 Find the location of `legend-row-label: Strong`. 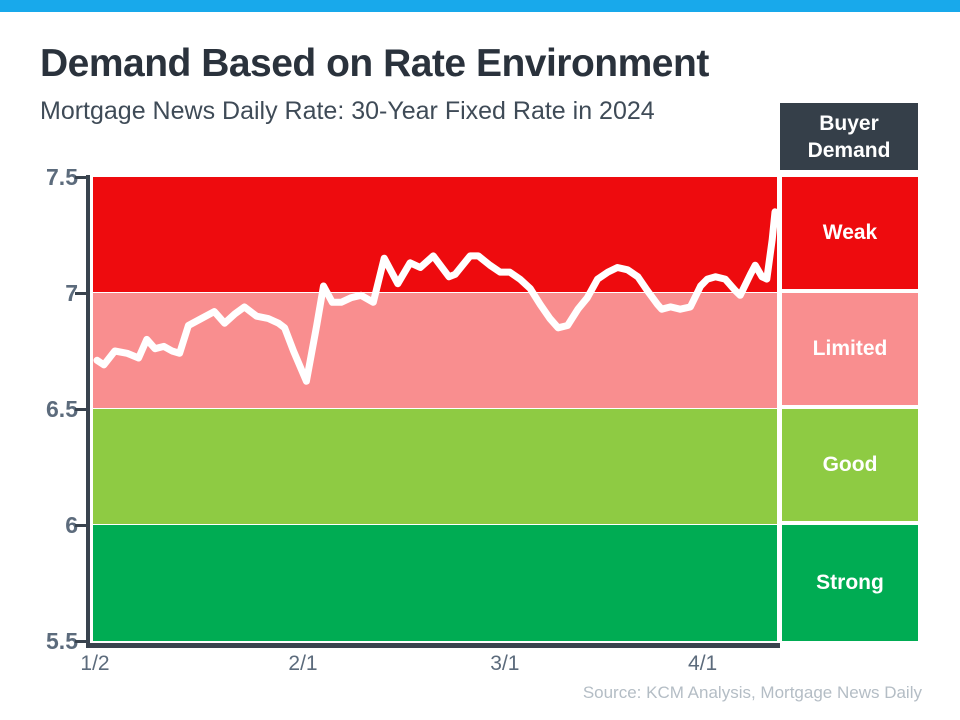

legend-row-label: Strong is located at coordinates (850, 582).